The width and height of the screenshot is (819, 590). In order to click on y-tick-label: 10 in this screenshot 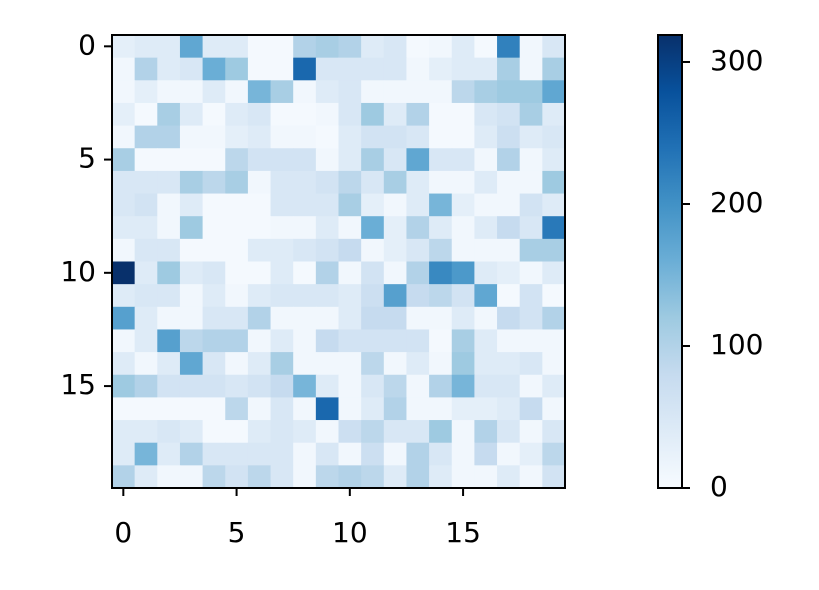, I will do `click(78, 271)`.